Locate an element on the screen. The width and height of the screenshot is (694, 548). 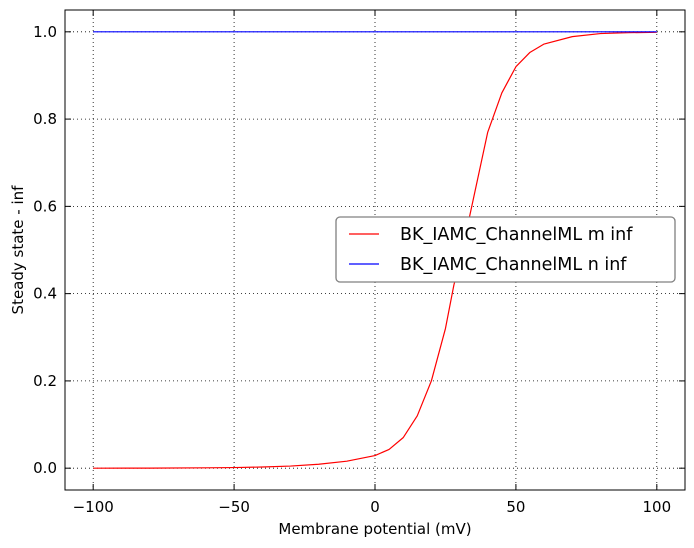
y-tick-label: 1.0 is located at coordinates (45, 32).